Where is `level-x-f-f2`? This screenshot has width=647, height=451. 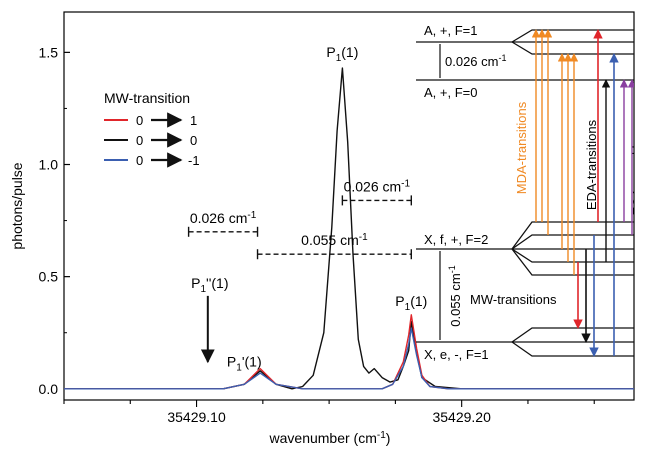
level-x-f-f2 is located at coordinates (525, 248).